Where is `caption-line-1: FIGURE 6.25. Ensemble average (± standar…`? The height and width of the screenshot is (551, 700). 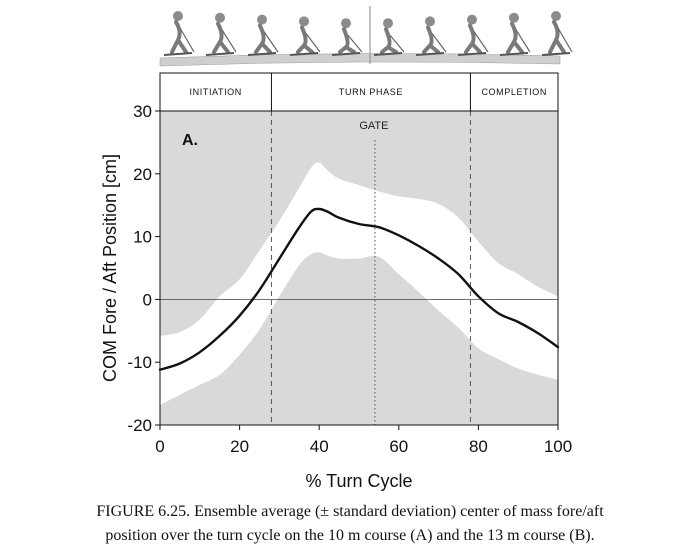 caption-line-1: FIGURE 6.25. Ensemble average (± standar… is located at coordinates (350, 511).